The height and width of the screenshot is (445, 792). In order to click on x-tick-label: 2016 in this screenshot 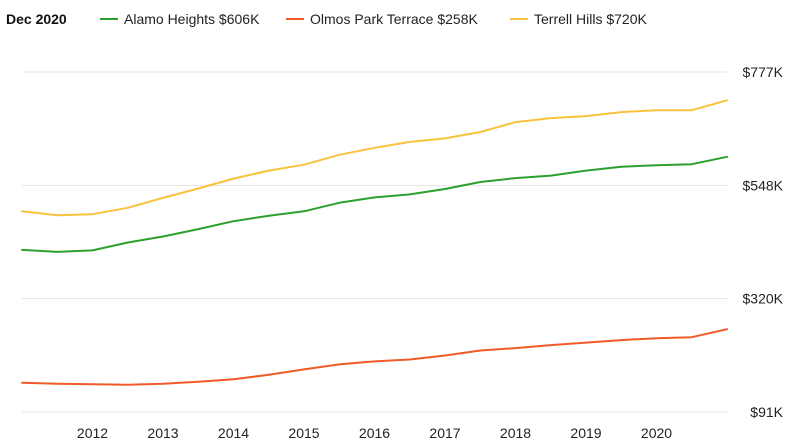, I will do `click(374, 433)`.